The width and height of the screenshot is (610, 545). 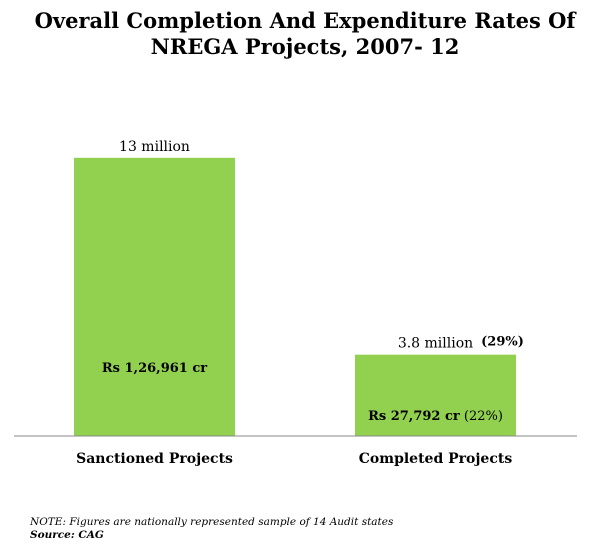 I want to click on value-label-1: 13 million, so click(x=154, y=147).